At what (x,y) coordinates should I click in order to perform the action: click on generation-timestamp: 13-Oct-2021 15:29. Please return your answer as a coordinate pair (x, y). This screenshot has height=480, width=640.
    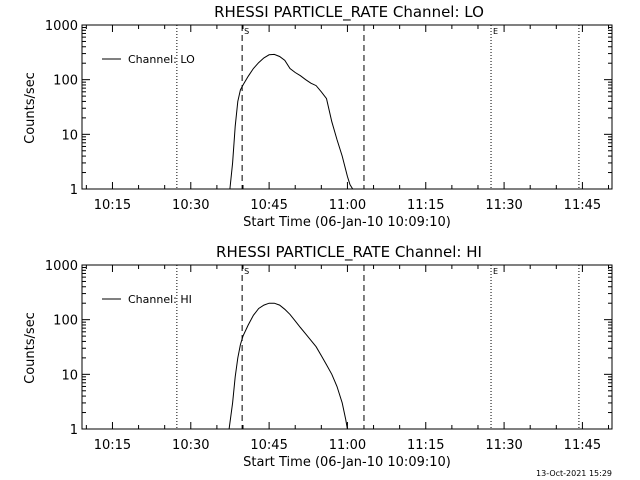
    Looking at the image, I should click on (574, 473).